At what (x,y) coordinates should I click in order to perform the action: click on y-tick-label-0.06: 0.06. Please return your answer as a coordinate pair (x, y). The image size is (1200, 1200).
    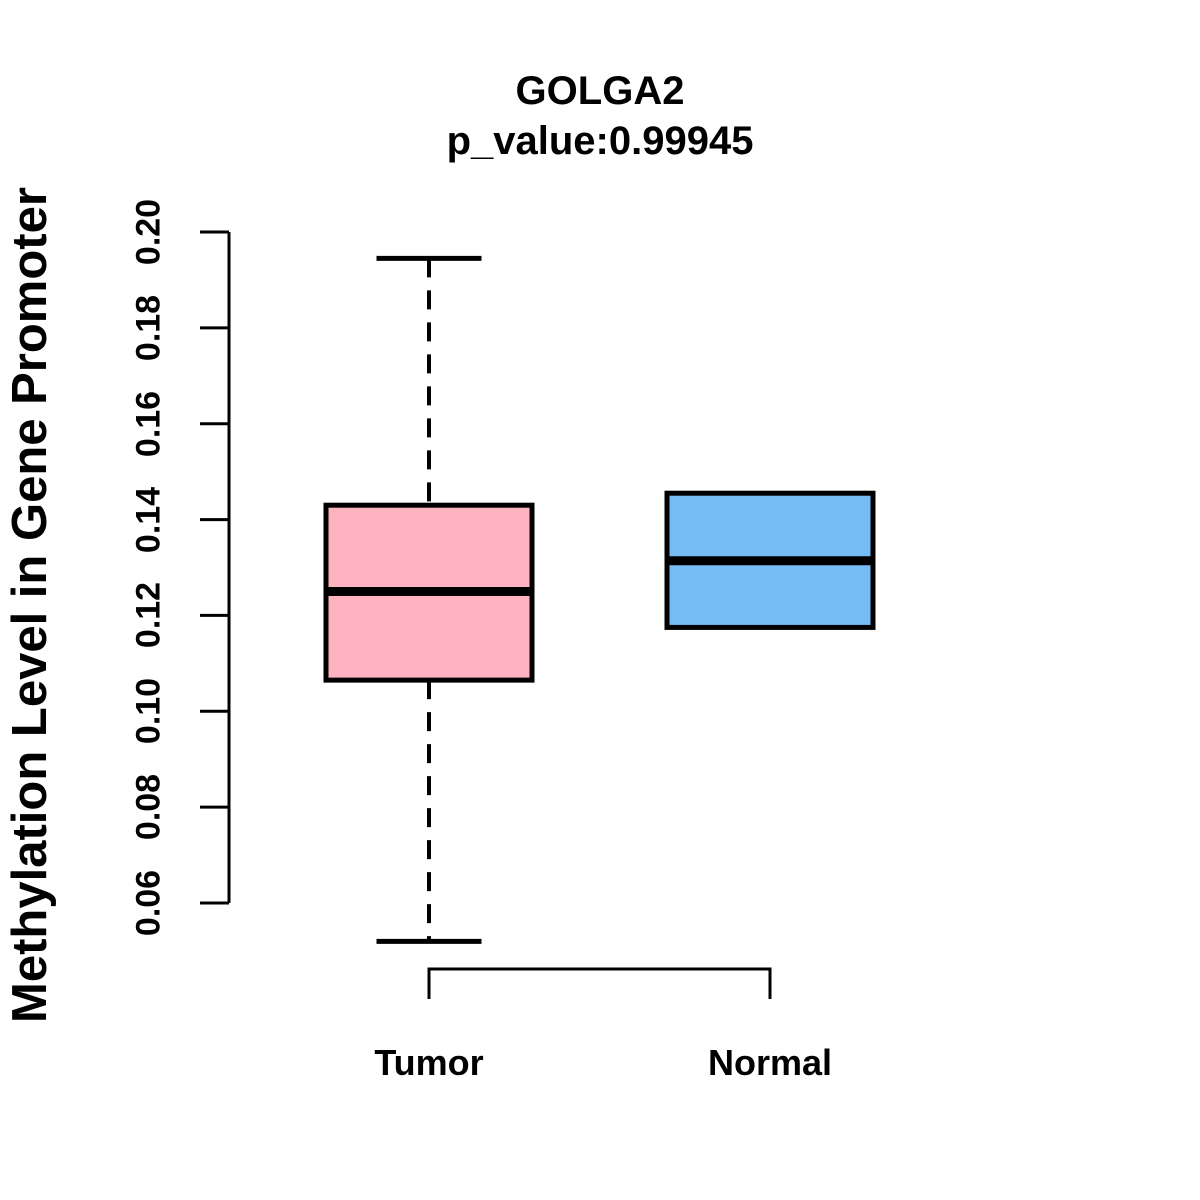
    Looking at the image, I should click on (148, 903).